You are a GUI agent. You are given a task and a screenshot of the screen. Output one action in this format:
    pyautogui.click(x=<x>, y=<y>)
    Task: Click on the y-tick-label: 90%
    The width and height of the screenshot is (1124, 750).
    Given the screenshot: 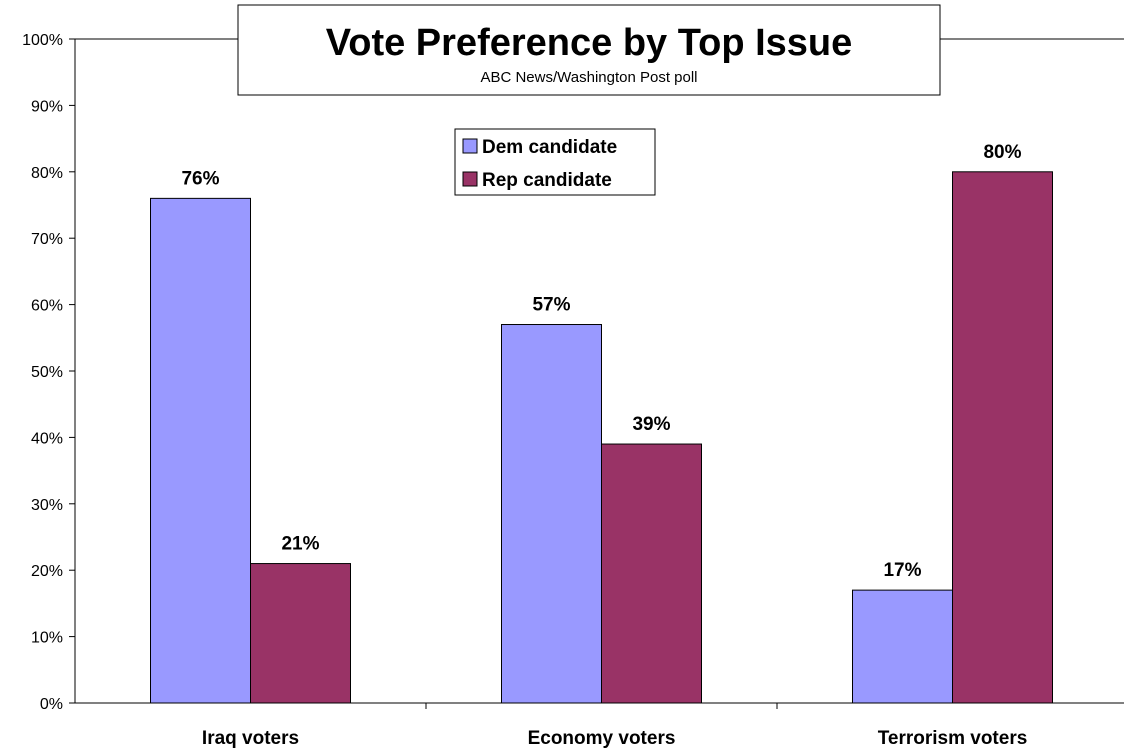 What is the action you would take?
    pyautogui.click(x=47, y=106)
    